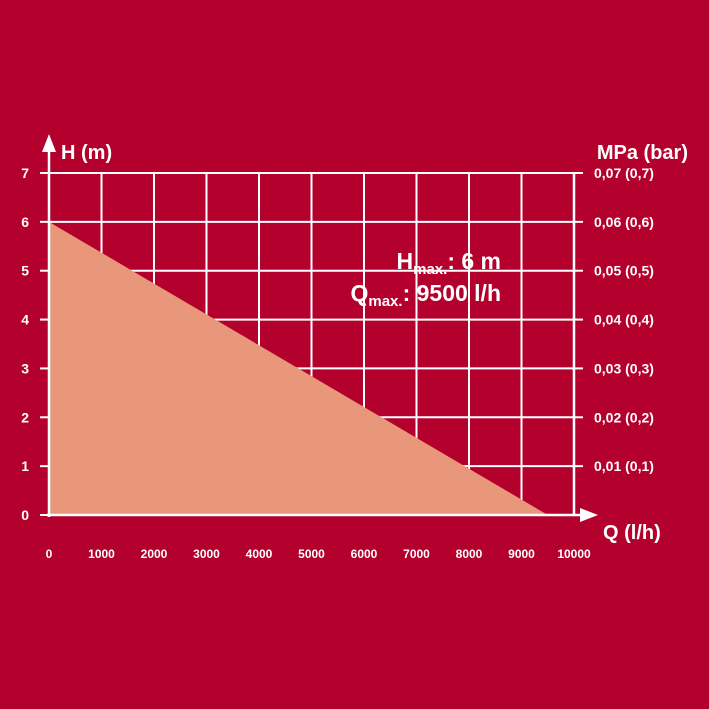  Describe the element at coordinates (259, 554) in the screenshot. I see `x-tick-label: 4000` at that location.